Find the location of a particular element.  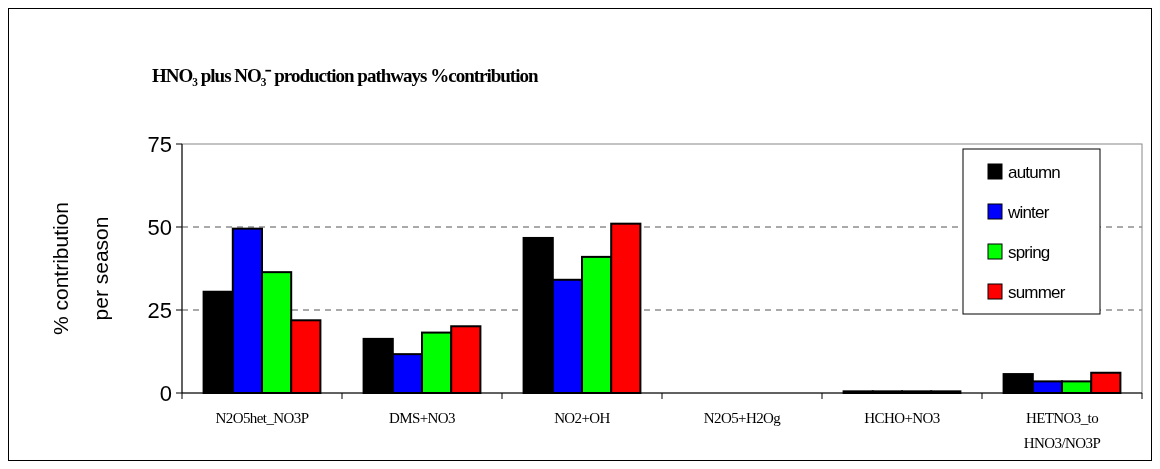

y-tick-label: 50 is located at coordinates (159, 227).